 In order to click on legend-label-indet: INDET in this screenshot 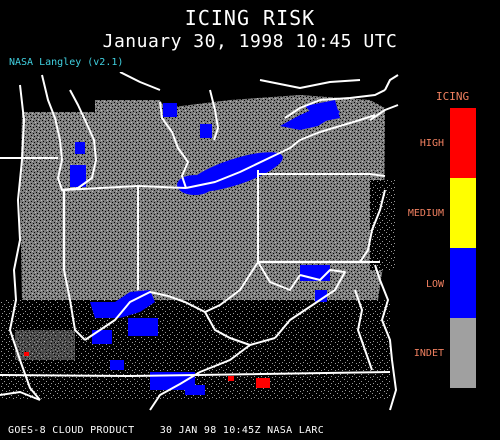, I will do `click(428, 353)`.